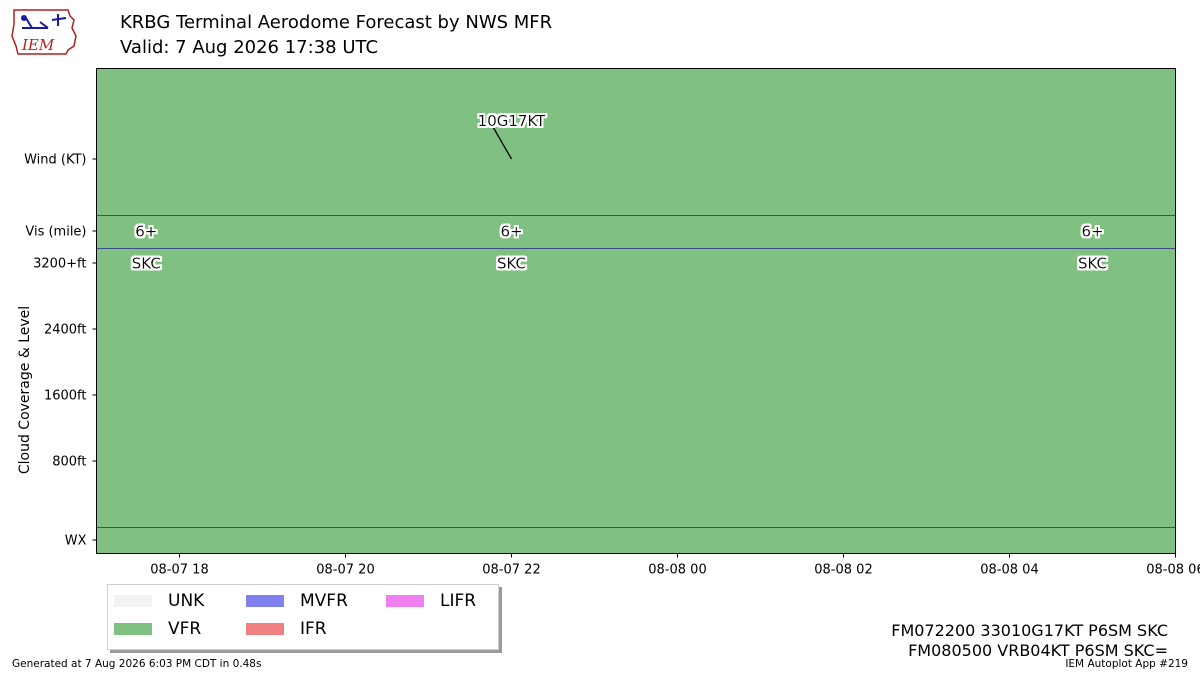 The width and height of the screenshot is (1200, 675). Describe the element at coordinates (157, 629) in the screenshot. I see `legend-item-vfr: VFR` at that location.